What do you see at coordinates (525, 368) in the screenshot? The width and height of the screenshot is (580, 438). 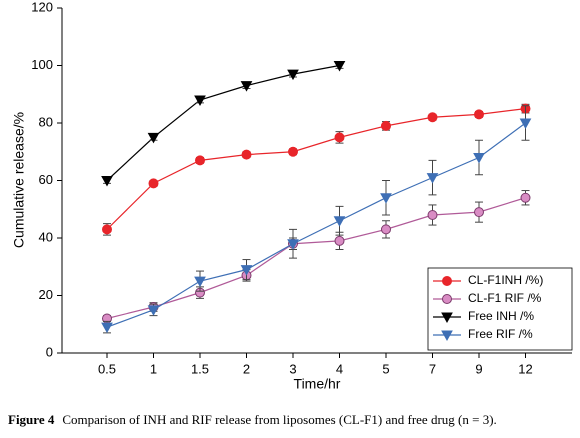 I see `x-tick-label: 12` at bounding box center [525, 368].